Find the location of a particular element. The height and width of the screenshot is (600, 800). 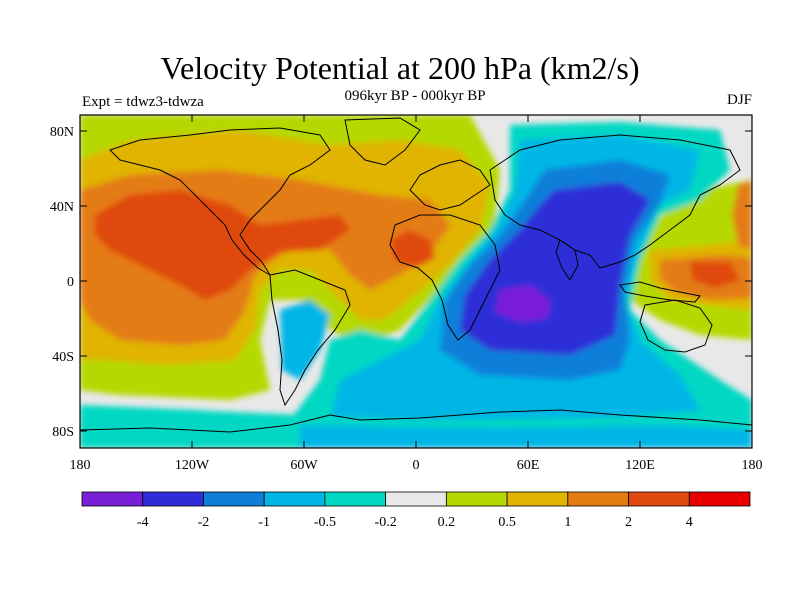

lat-tick-label: 80N is located at coordinates (62, 132).